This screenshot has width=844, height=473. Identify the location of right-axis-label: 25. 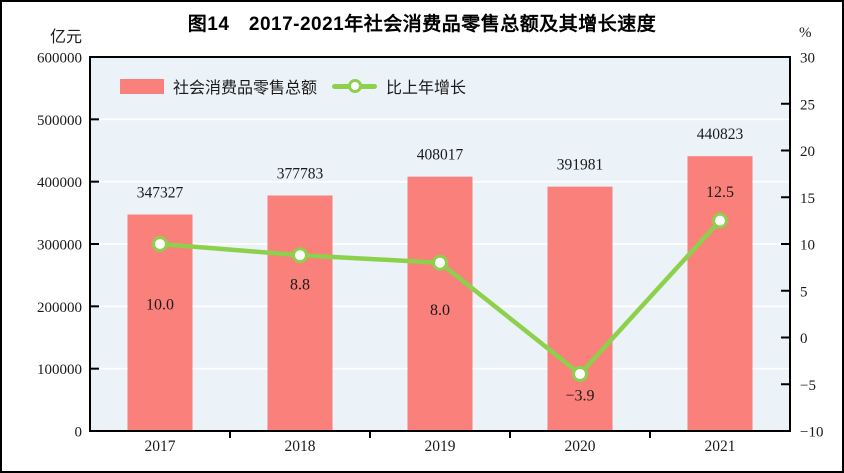
(807, 105).